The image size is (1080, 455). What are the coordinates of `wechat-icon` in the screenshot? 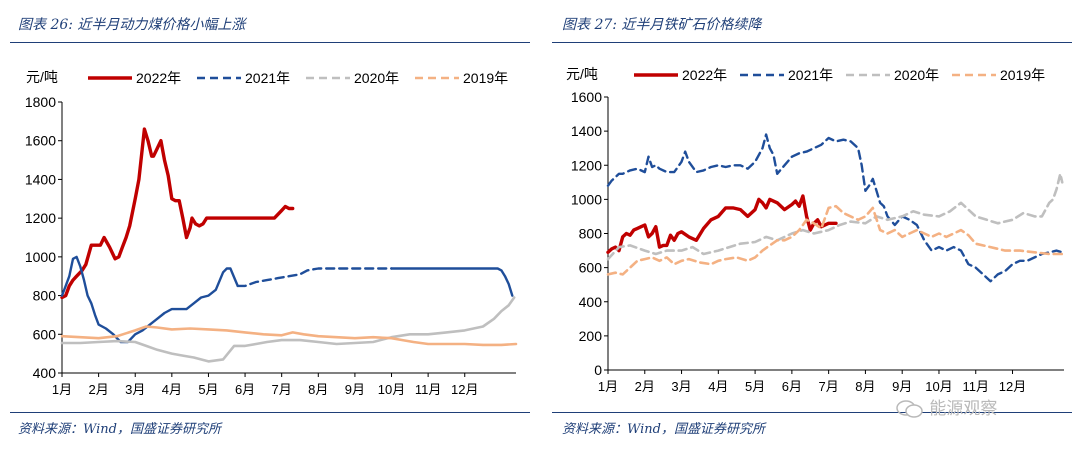 It's located at (909, 409).